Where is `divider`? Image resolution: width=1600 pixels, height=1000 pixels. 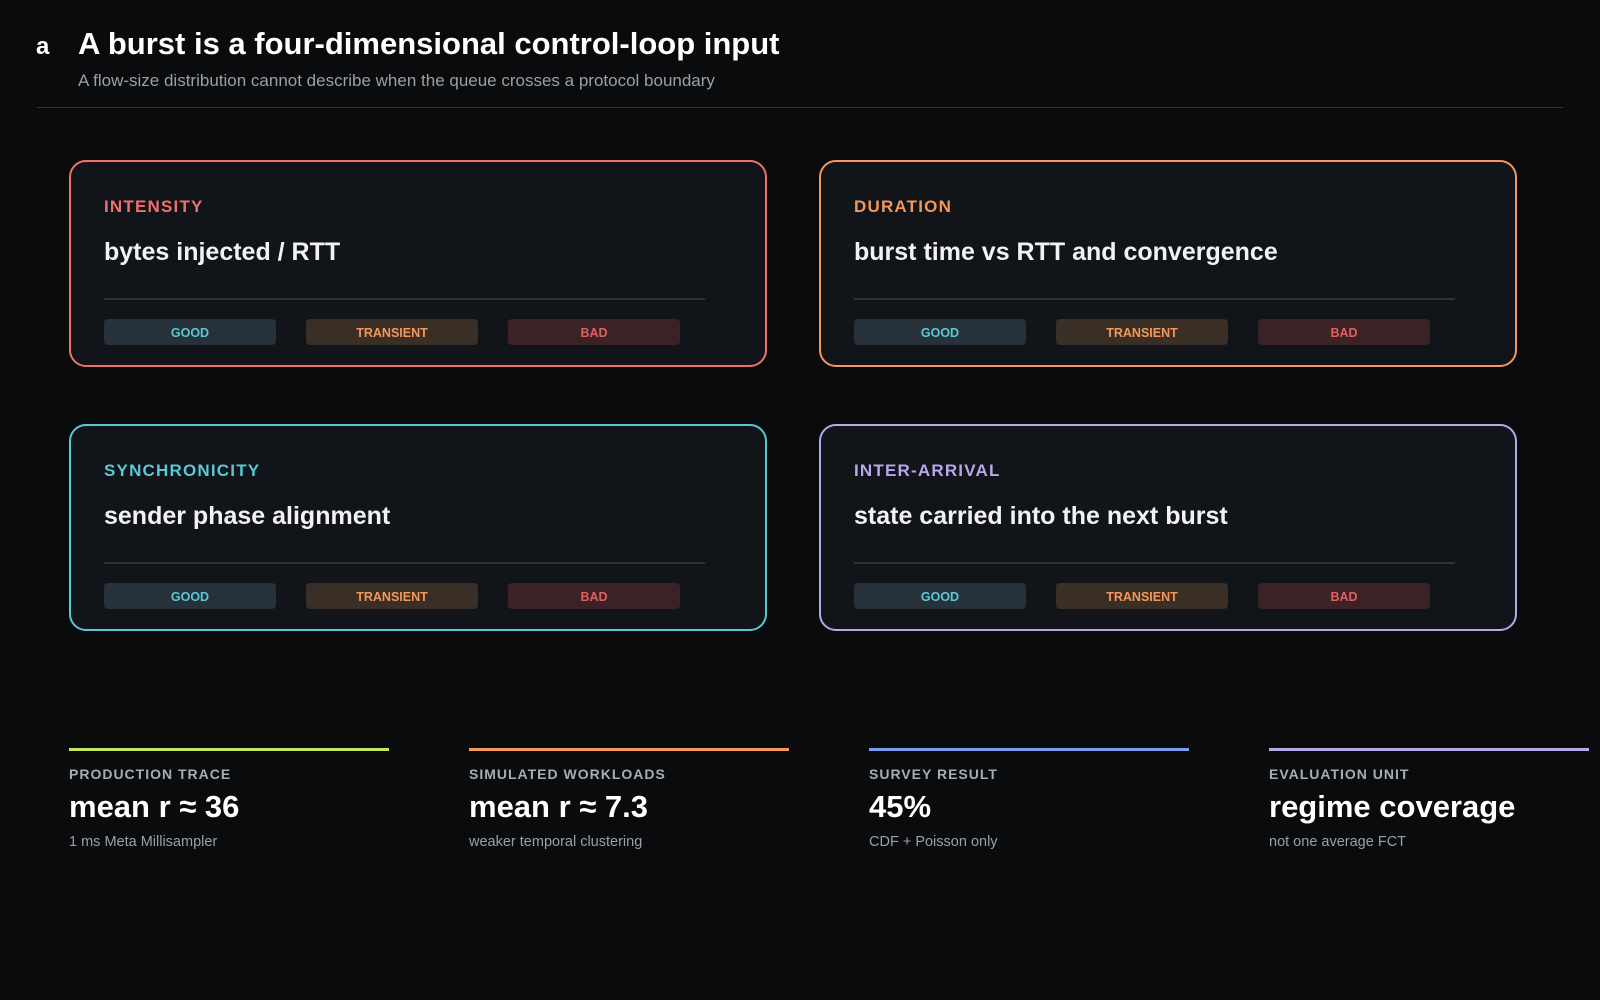 divider is located at coordinates (800, 107).